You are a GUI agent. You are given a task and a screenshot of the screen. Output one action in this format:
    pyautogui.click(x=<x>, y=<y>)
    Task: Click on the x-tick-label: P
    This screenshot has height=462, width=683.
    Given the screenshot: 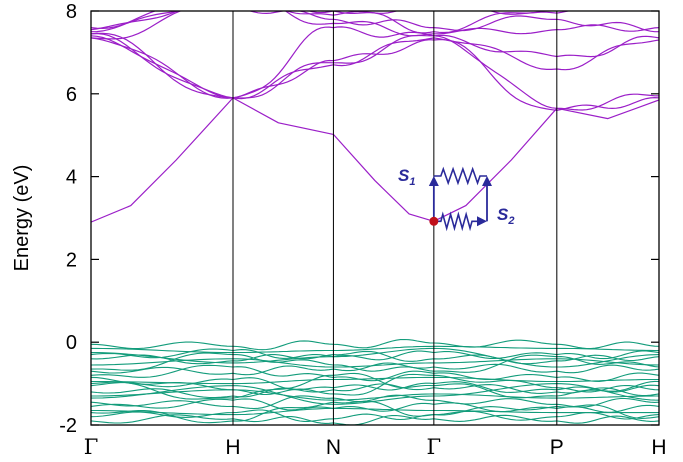 What is the action you would take?
    pyautogui.click(x=557, y=447)
    